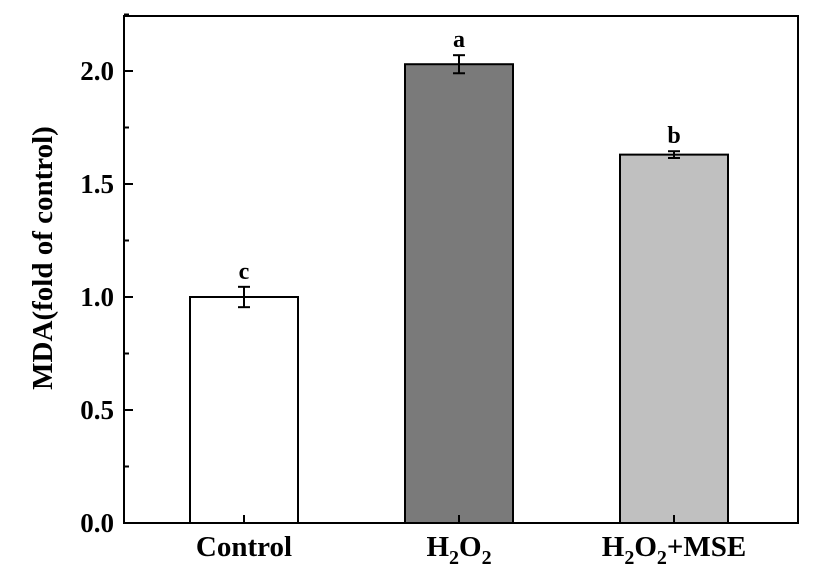  I want to click on bar-H2O2+MSE, so click(674, 338).